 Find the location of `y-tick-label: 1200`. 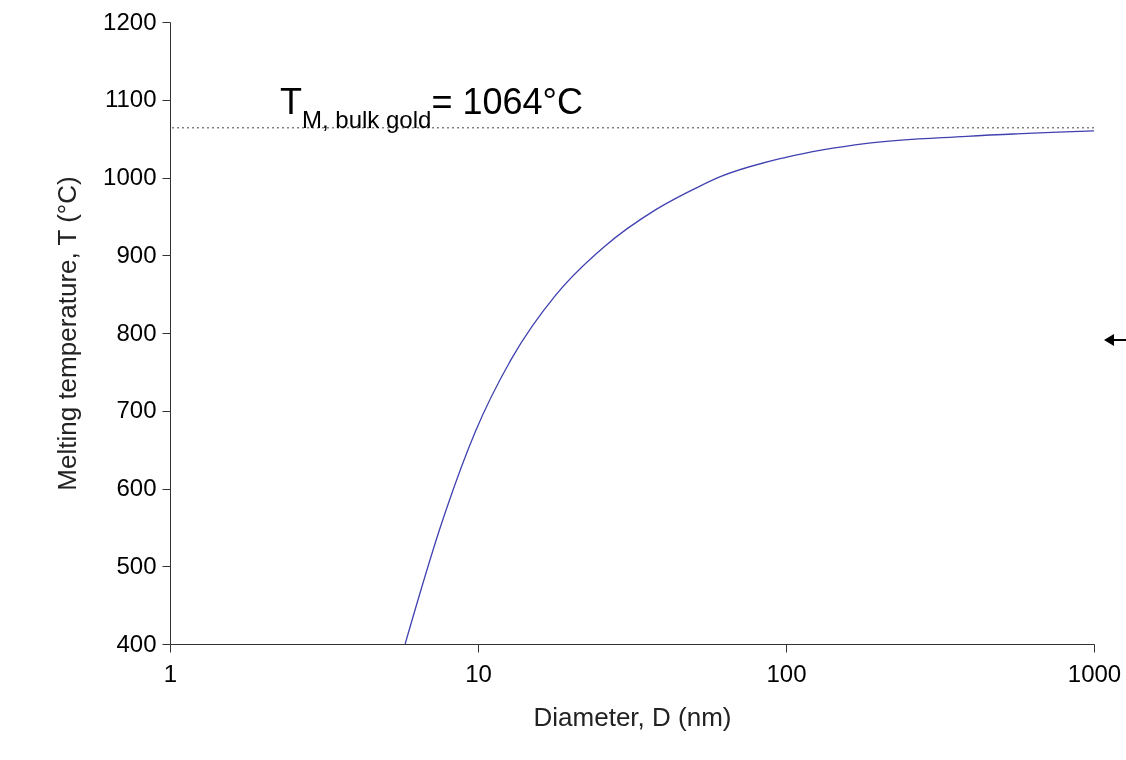

y-tick-label: 1200 is located at coordinates (130, 21).